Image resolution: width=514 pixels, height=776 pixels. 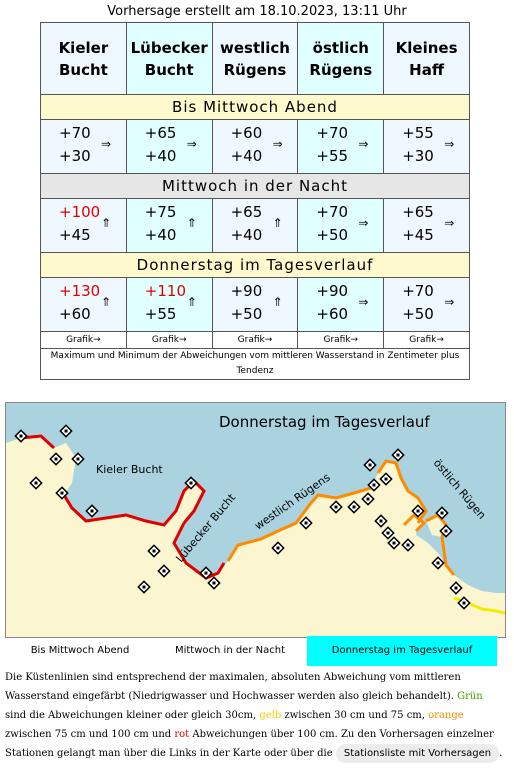 What do you see at coordinates (426, 146) in the screenshot?
I see `forecast-cell: +55 ⇒ +30` at bounding box center [426, 146].